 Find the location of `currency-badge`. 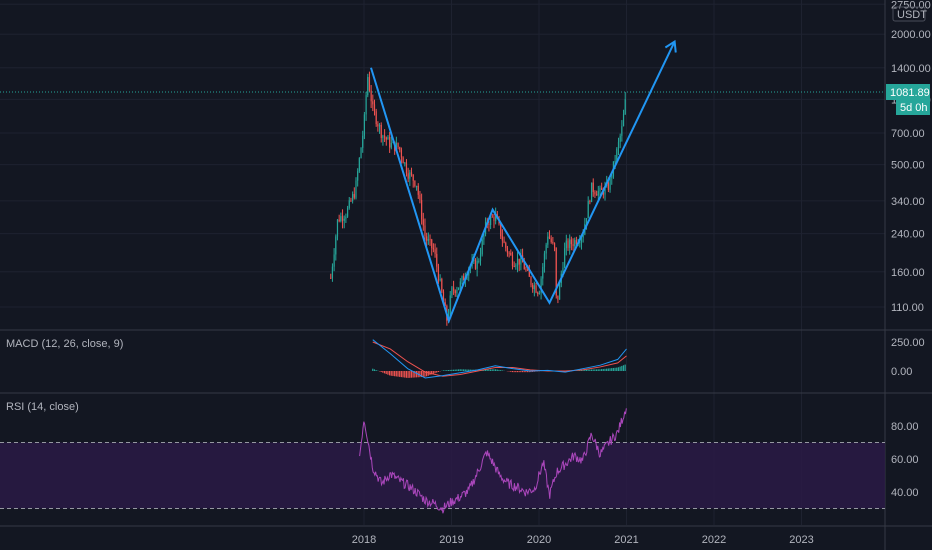

currency-badge is located at coordinates (909, 14).